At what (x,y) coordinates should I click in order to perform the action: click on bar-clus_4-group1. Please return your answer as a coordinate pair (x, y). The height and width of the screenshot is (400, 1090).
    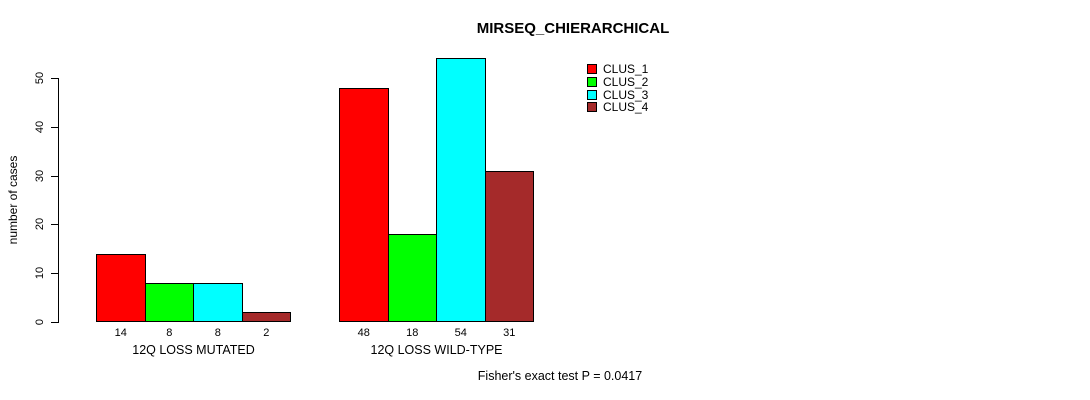
    Looking at the image, I should click on (266, 317).